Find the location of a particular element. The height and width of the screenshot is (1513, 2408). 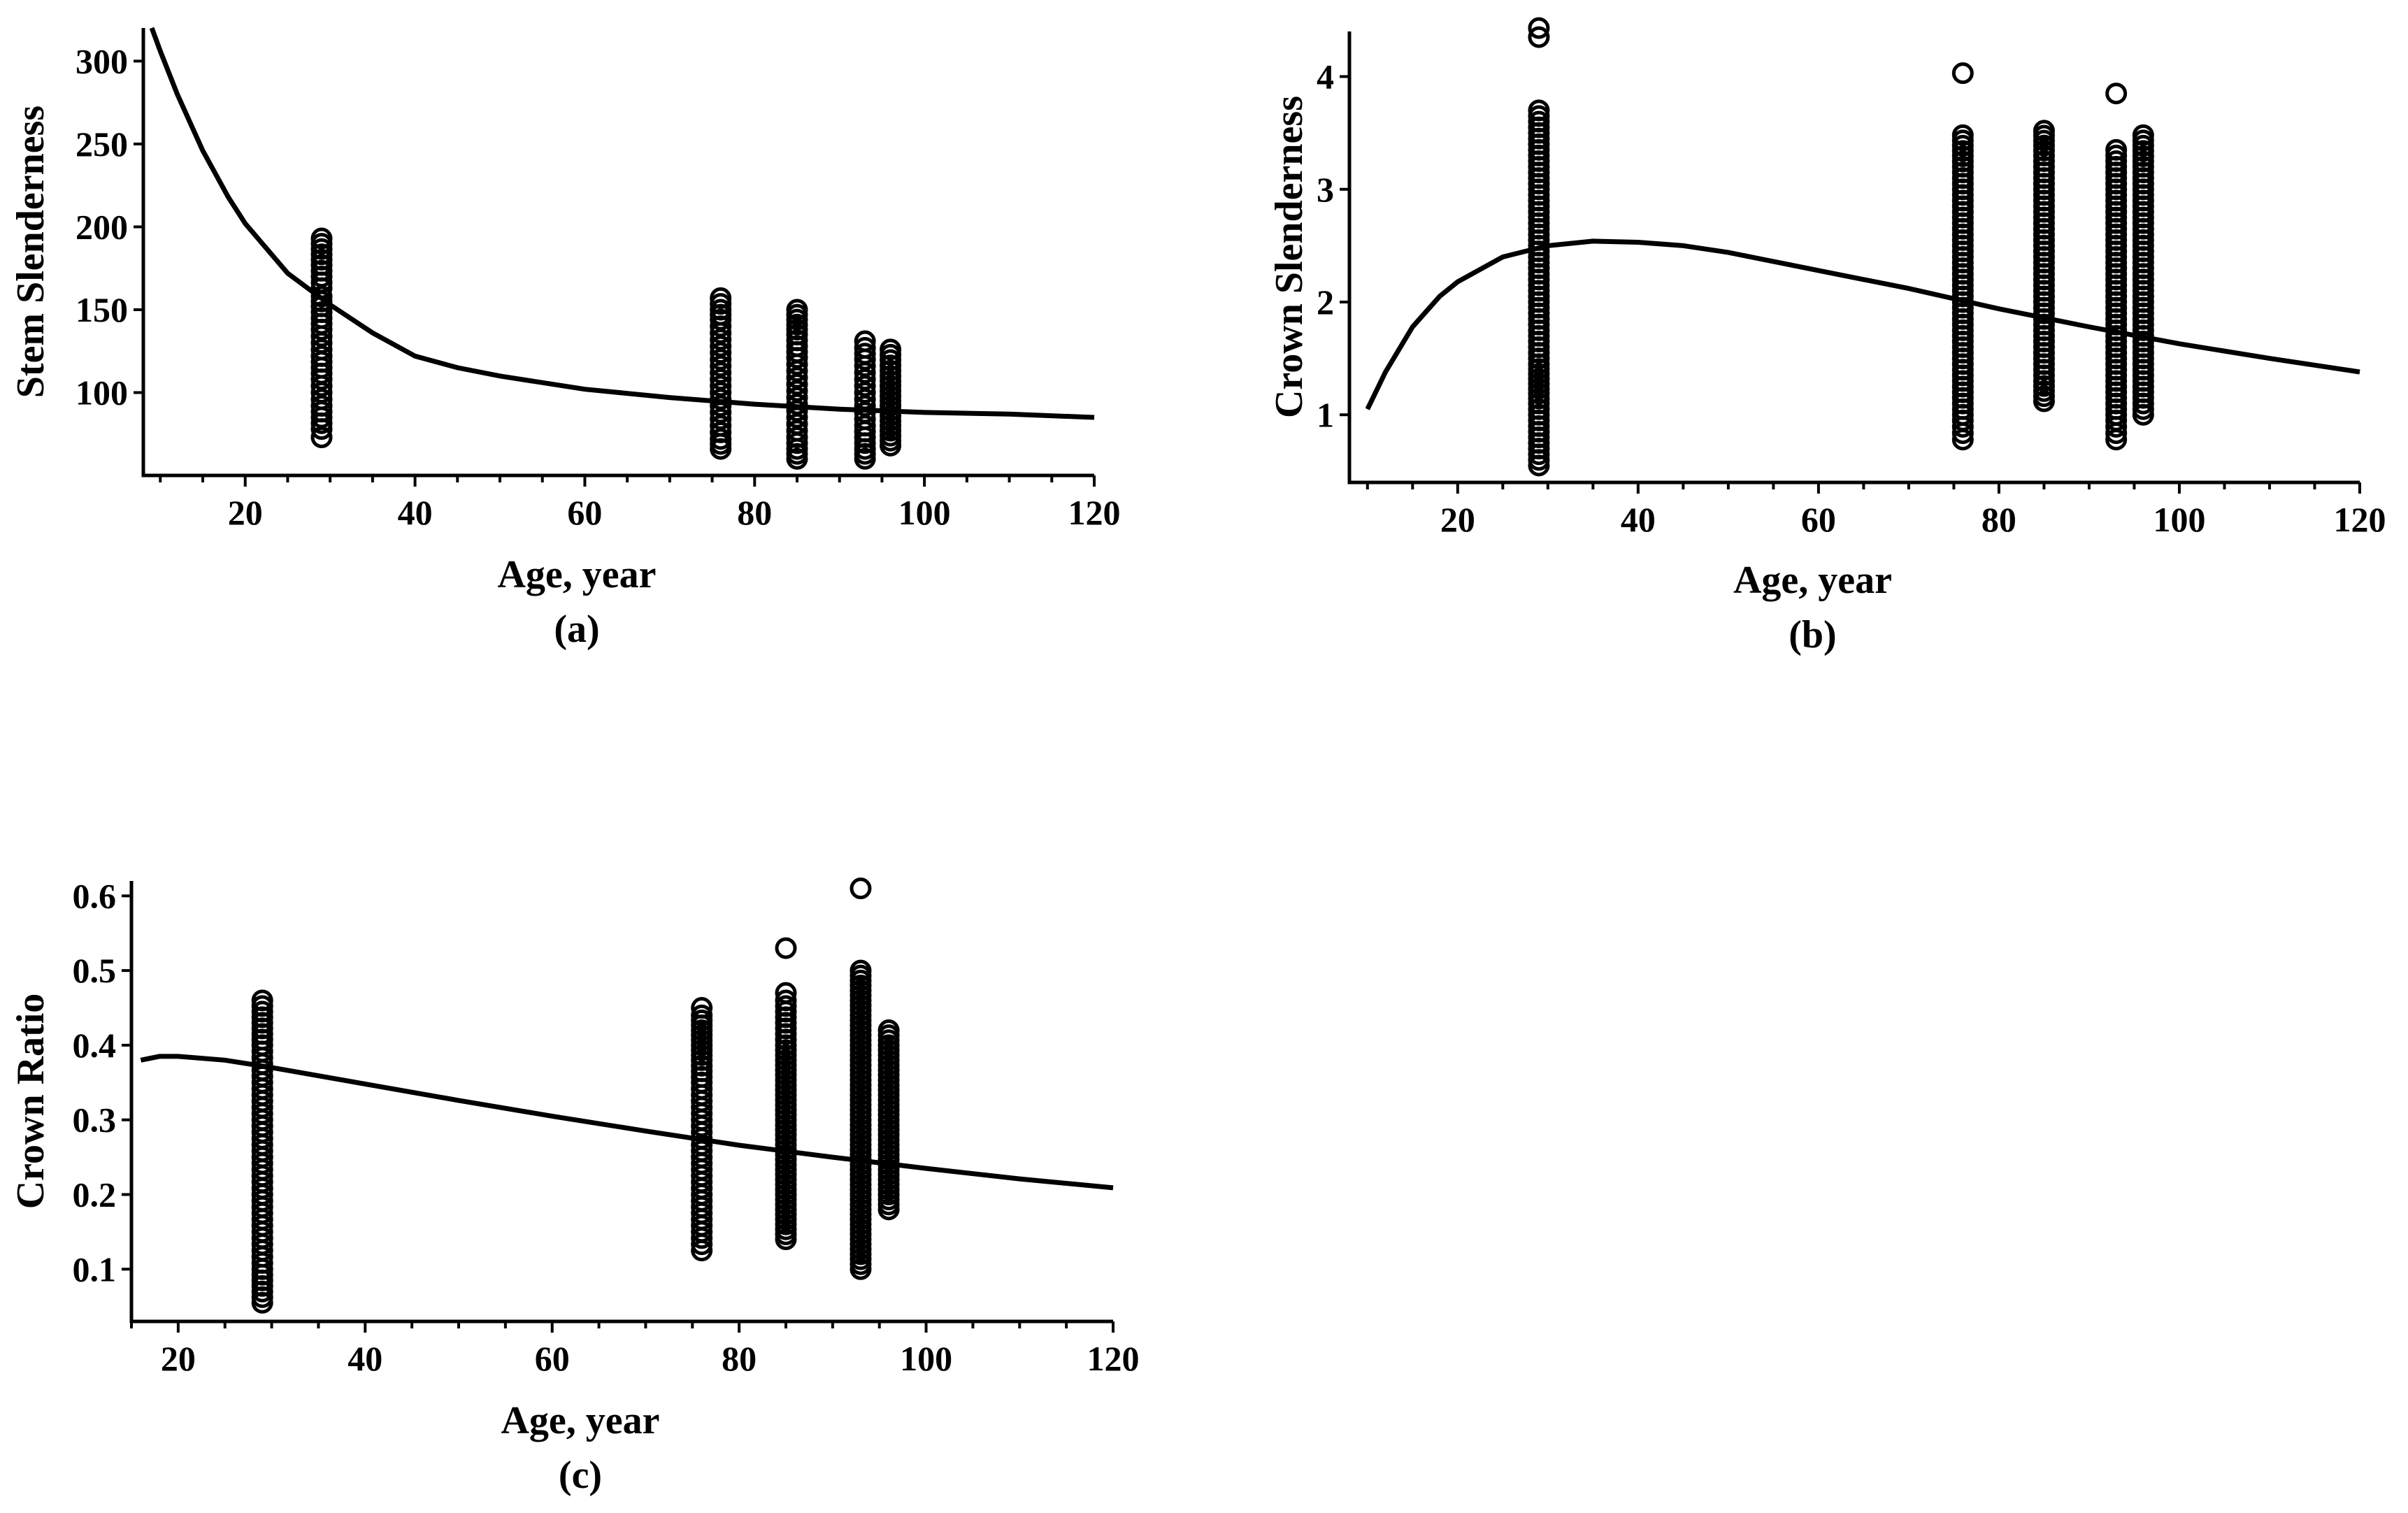

panel-c-x-tick-label: 120 is located at coordinates (1113, 1359).